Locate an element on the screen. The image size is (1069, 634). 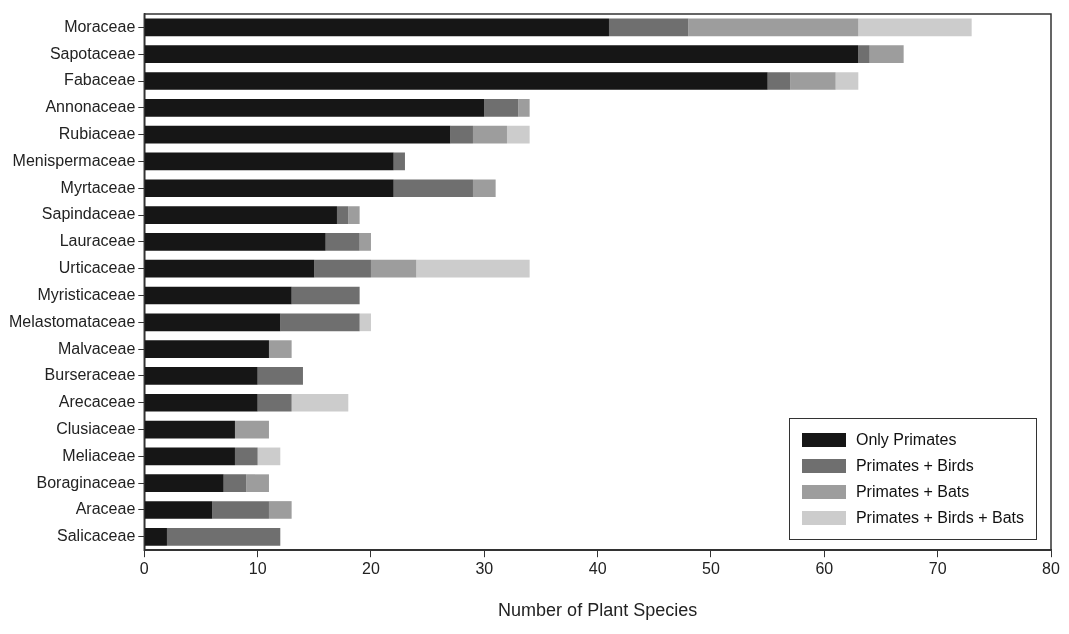
y-tick-label: Urticaceae is located at coordinates (97, 268).